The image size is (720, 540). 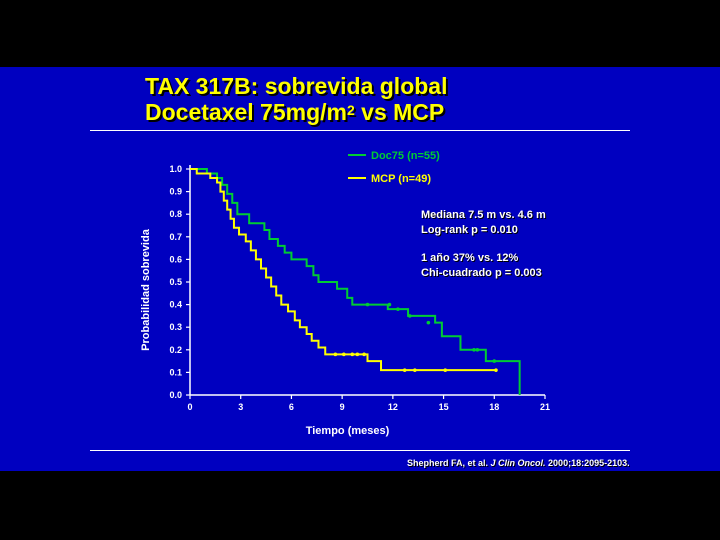 What do you see at coordinates (175, 237) in the screenshot?
I see `y-tick-label: 0.7` at bounding box center [175, 237].